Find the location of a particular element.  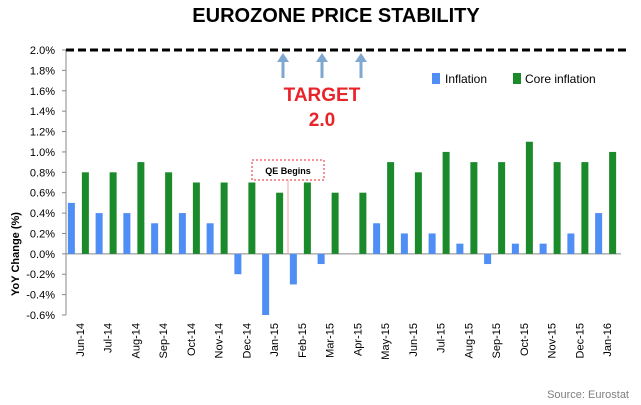

y-tick-label: 1.6% is located at coordinates (42, 92).